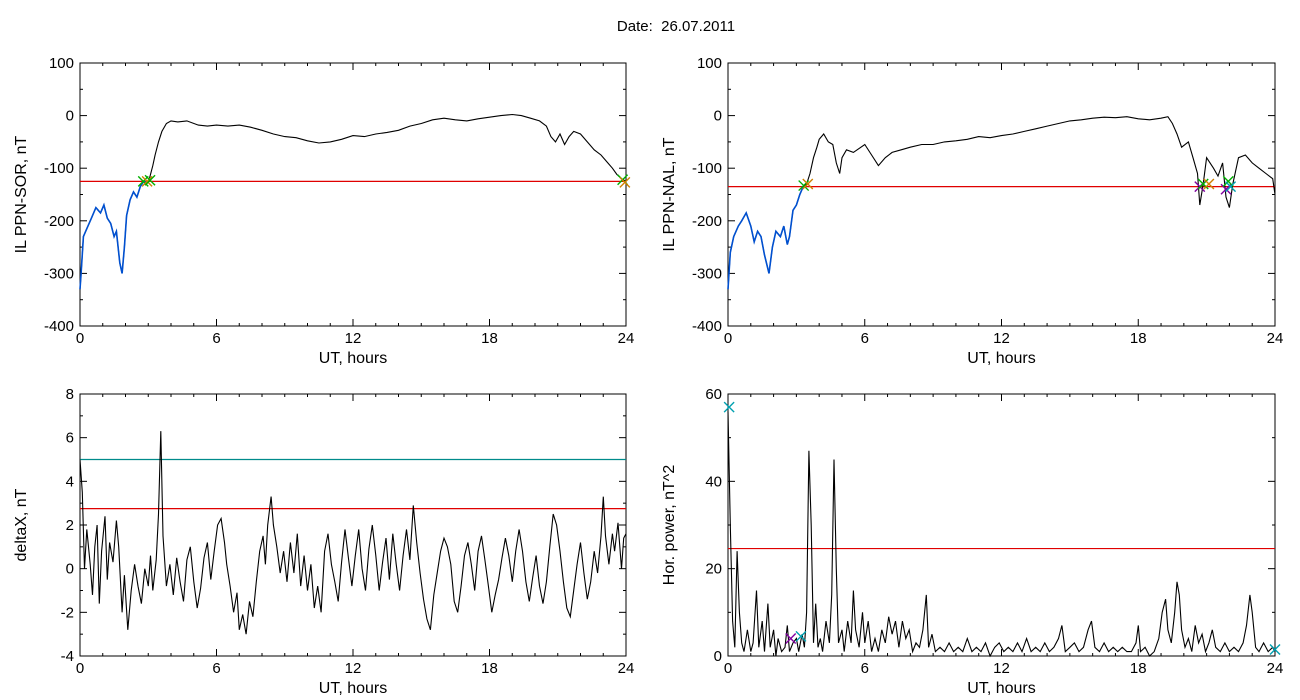  Describe the element at coordinates (21, 194) in the screenshot. I see `y-axis-label: IL PPN-SOR, nT` at that location.